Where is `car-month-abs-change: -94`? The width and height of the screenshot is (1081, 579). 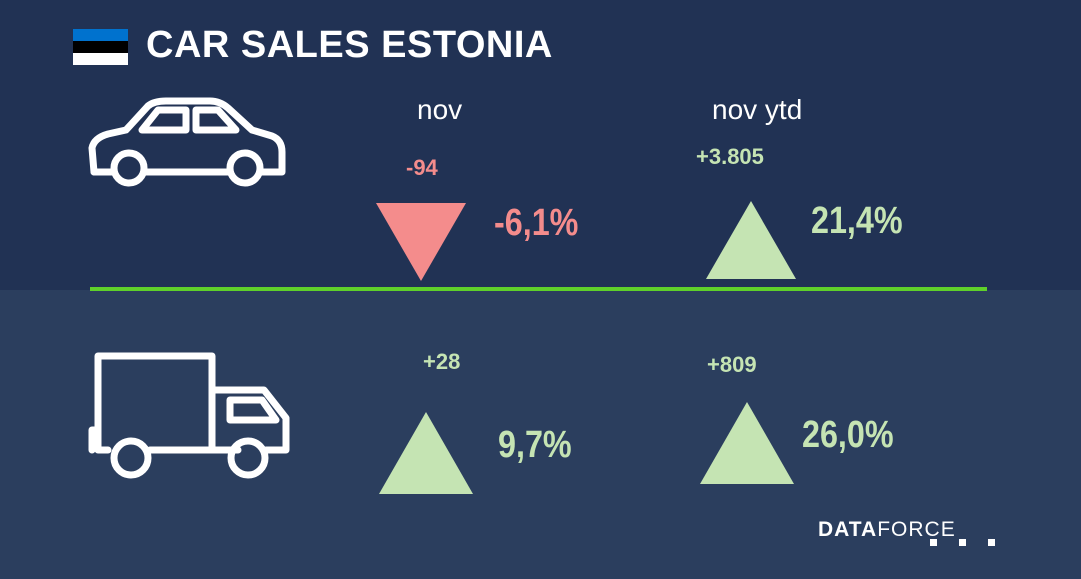
car-month-abs-change: -94 is located at coordinates (422, 167).